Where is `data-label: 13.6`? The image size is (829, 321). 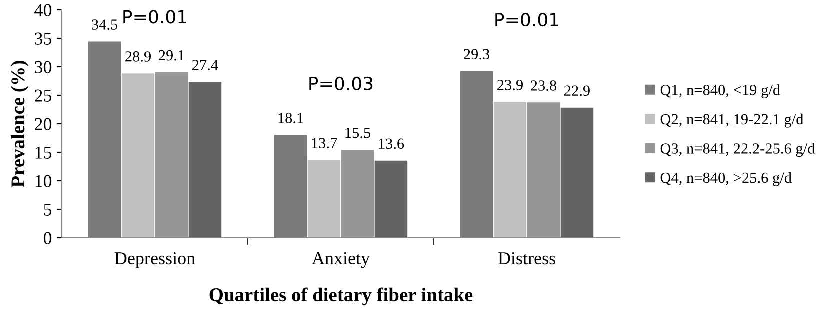
data-label: 13.6 is located at coordinates (391, 144).